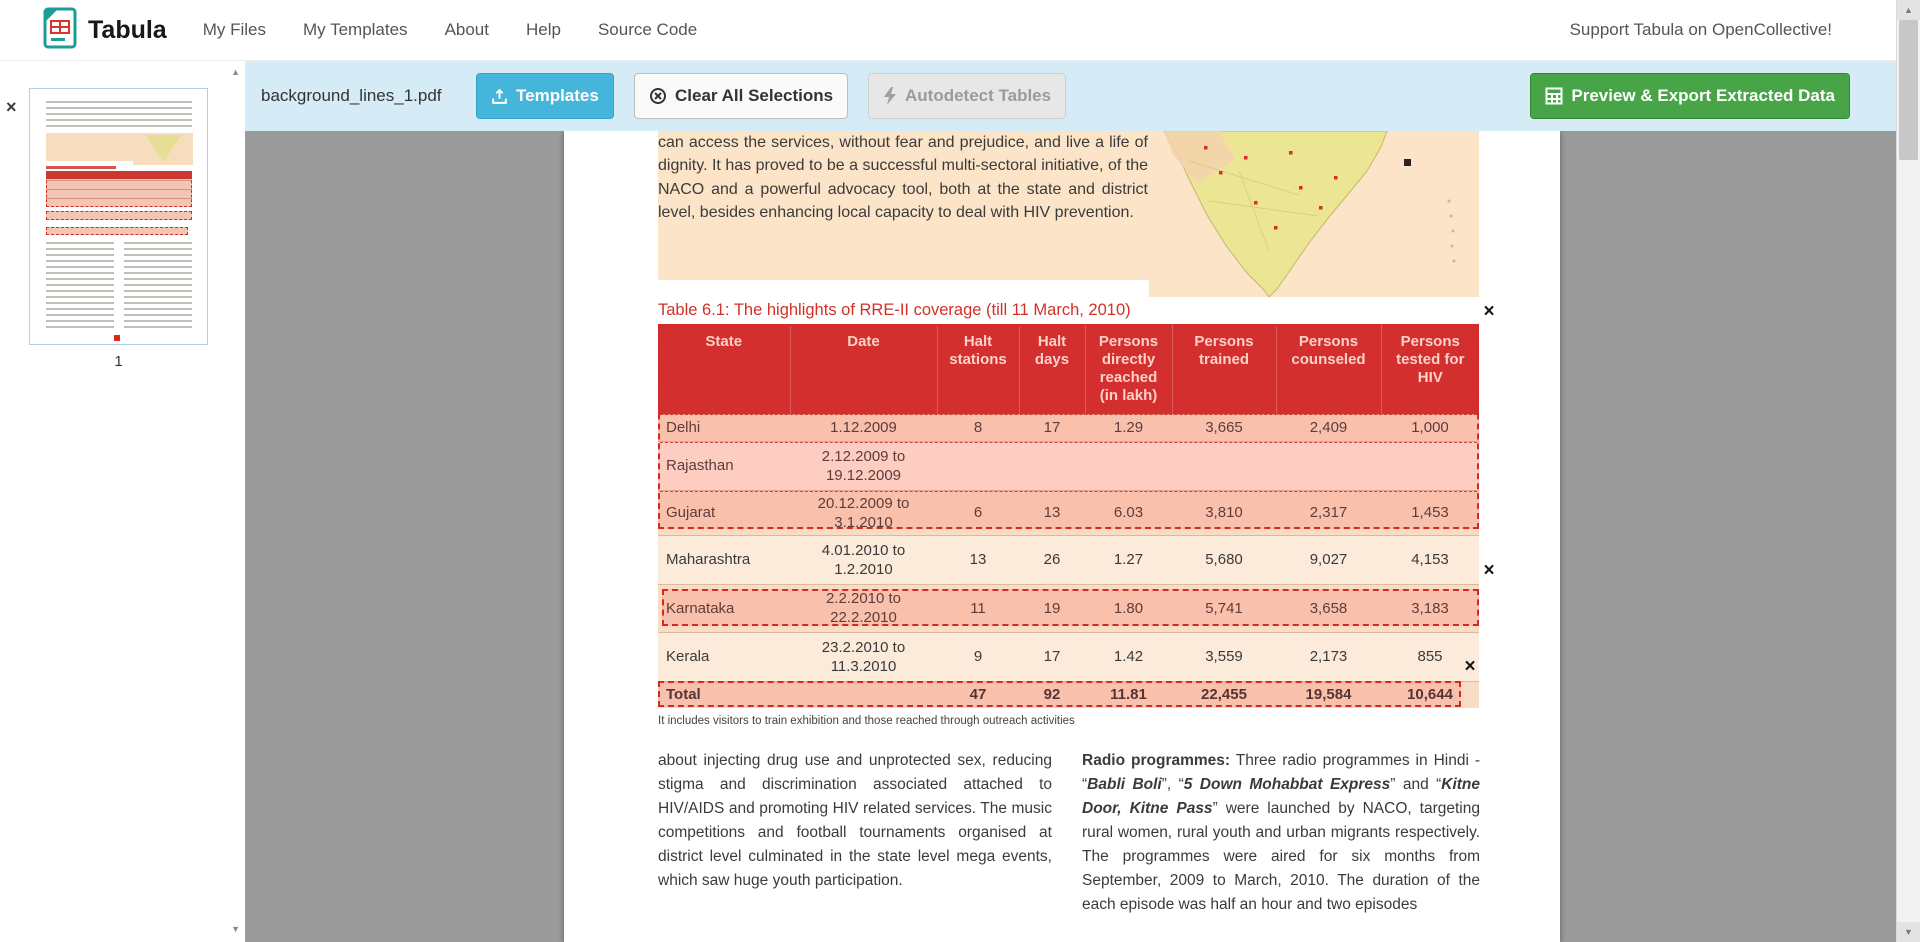  I want to click on nav-item-my-files: My Files, so click(234, 29).